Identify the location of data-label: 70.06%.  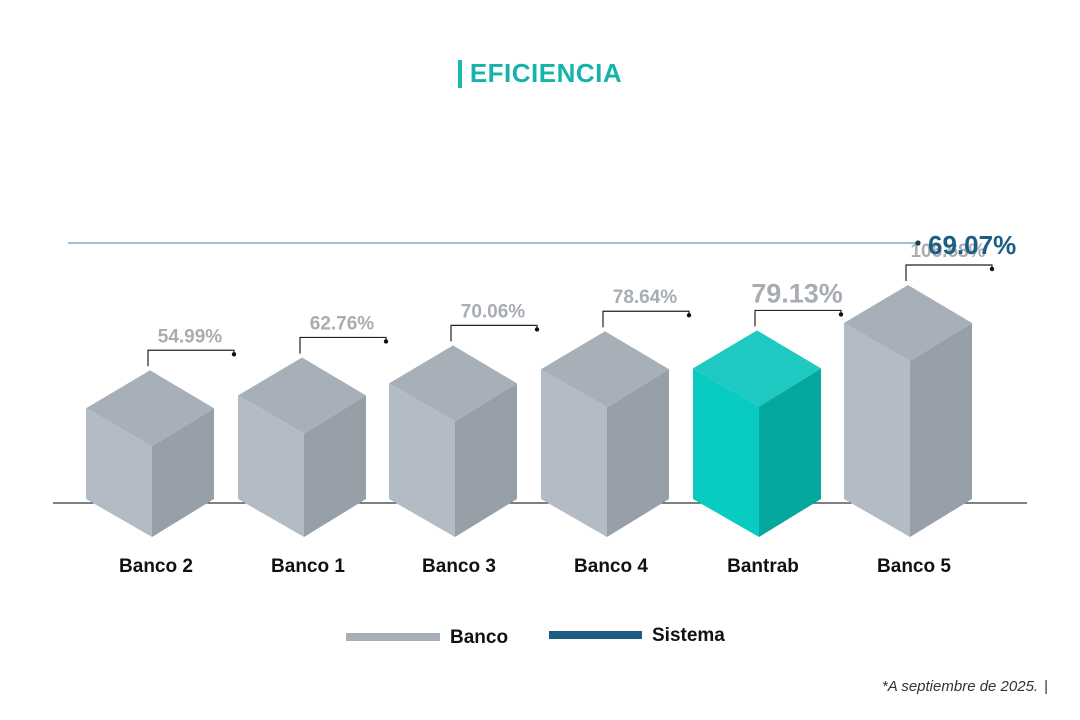
(493, 311).